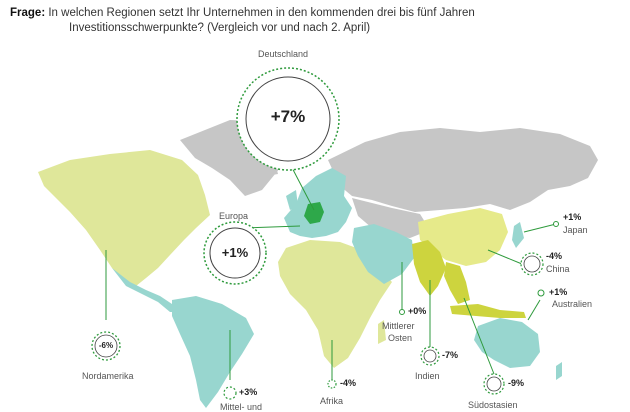  I want to click on australia-shape, so click(507, 343).